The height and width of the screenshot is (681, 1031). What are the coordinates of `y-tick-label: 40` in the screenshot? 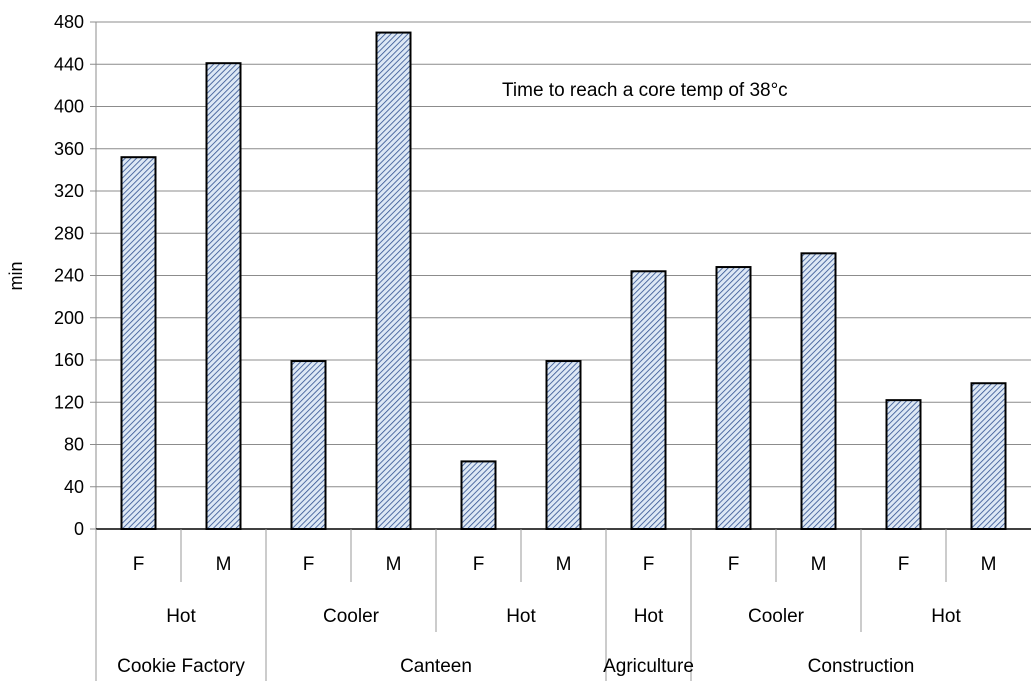 It's located at (74, 487).